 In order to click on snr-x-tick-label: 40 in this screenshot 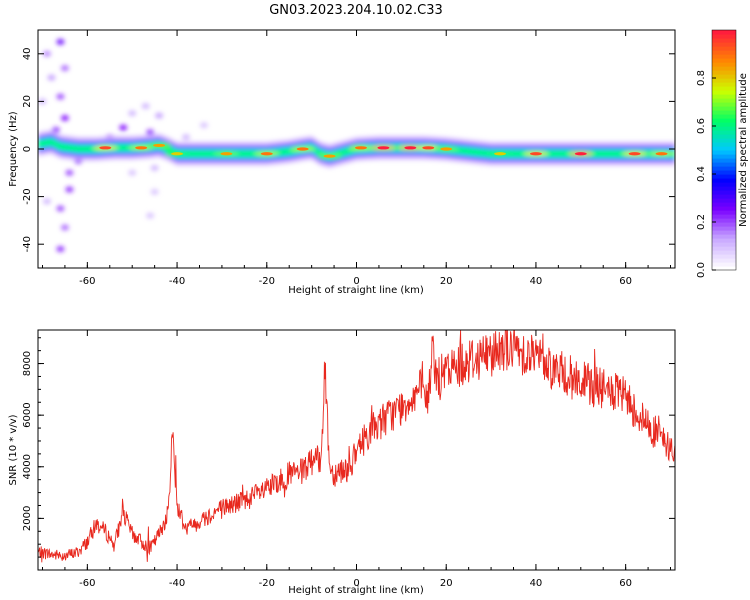, I will do `click(536, 583)`.